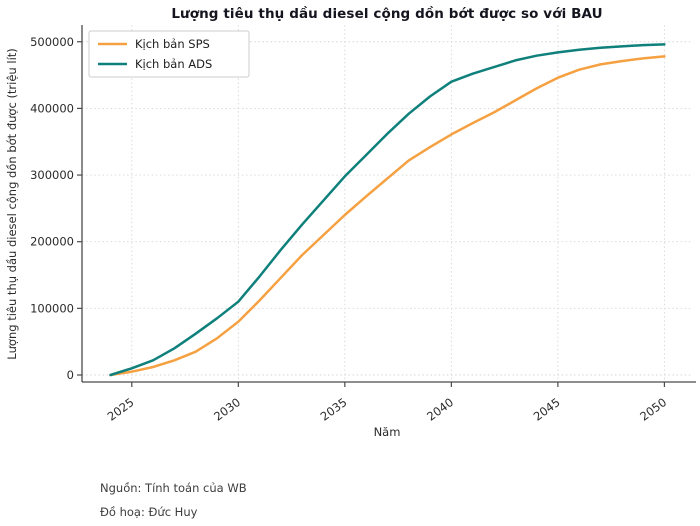 This screenshot has width=700, height=526. What do you see at coordinates (653, 409) in the screenshot?
I see `x-tick-label: 2050` at bounding box center [653, 409].